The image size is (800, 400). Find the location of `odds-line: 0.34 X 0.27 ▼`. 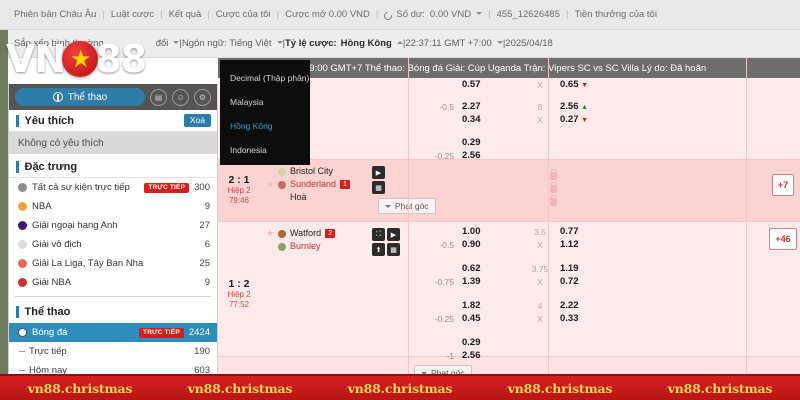

odds-line: 0.34 X 0.27 ▼ is located at coordinates (553, 119).